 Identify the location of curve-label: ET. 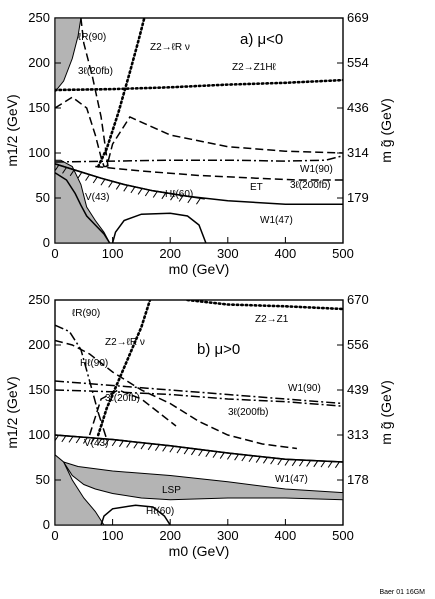
(256, 187).